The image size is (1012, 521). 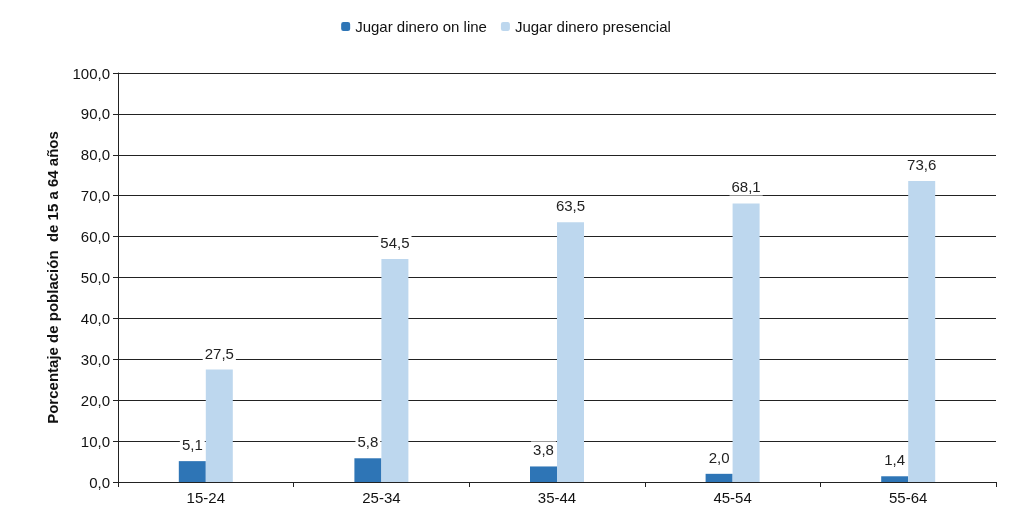 I want to click on x-tick-label: 15-24, so click(x=205, y=497).